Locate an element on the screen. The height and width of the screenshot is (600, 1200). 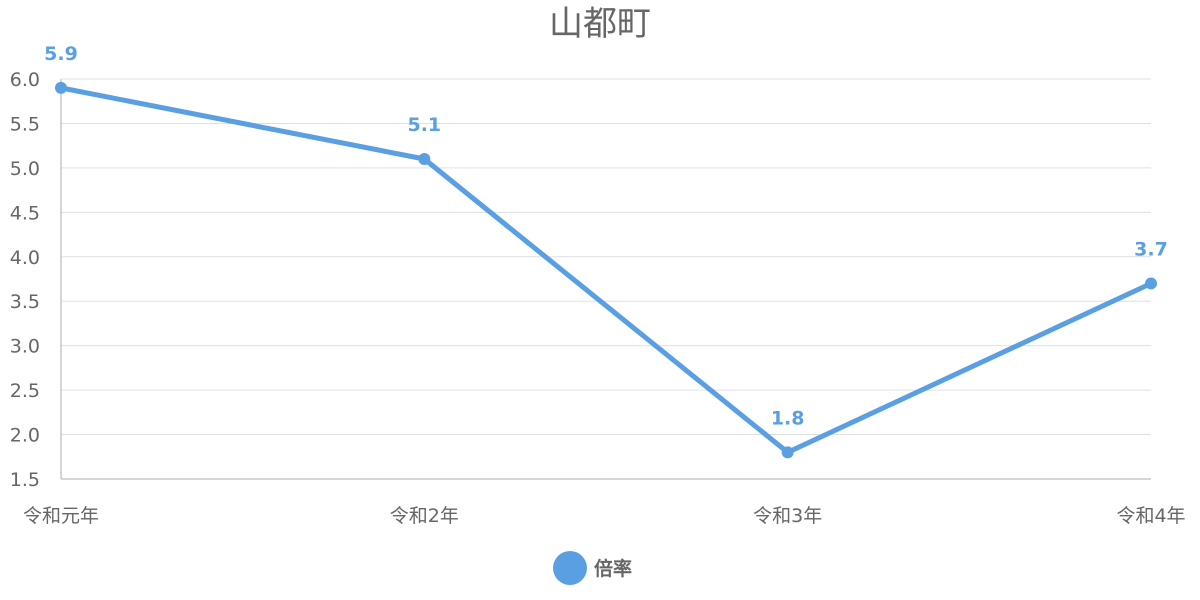
x-tick-label: 令和3年 is located at coordinates (787, 516).